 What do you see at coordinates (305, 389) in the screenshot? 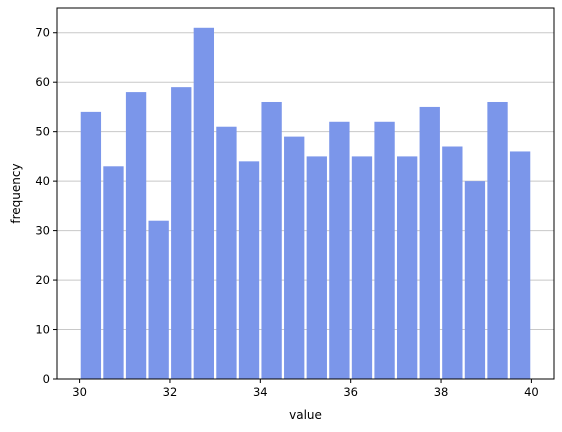
I see `x-axis-ticks: 30 32 34 36 38 40` at bounding box center [305, 389].